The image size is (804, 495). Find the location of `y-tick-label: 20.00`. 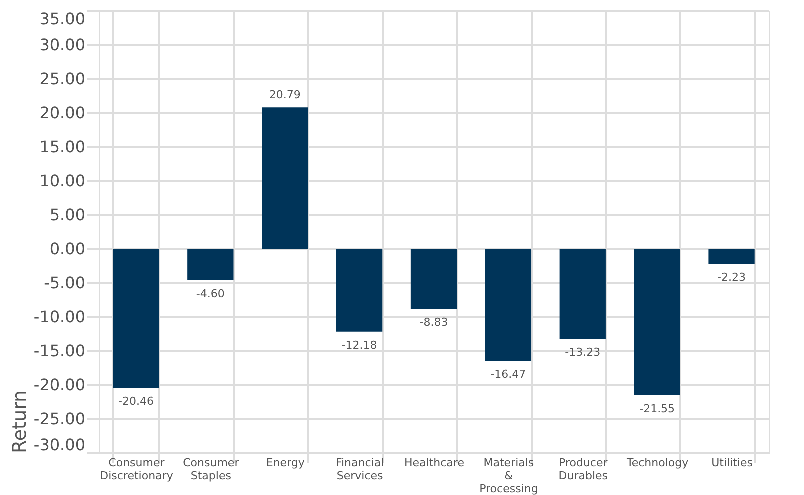

y-tick-label: 20.00 is located at coordinates (63, 113).